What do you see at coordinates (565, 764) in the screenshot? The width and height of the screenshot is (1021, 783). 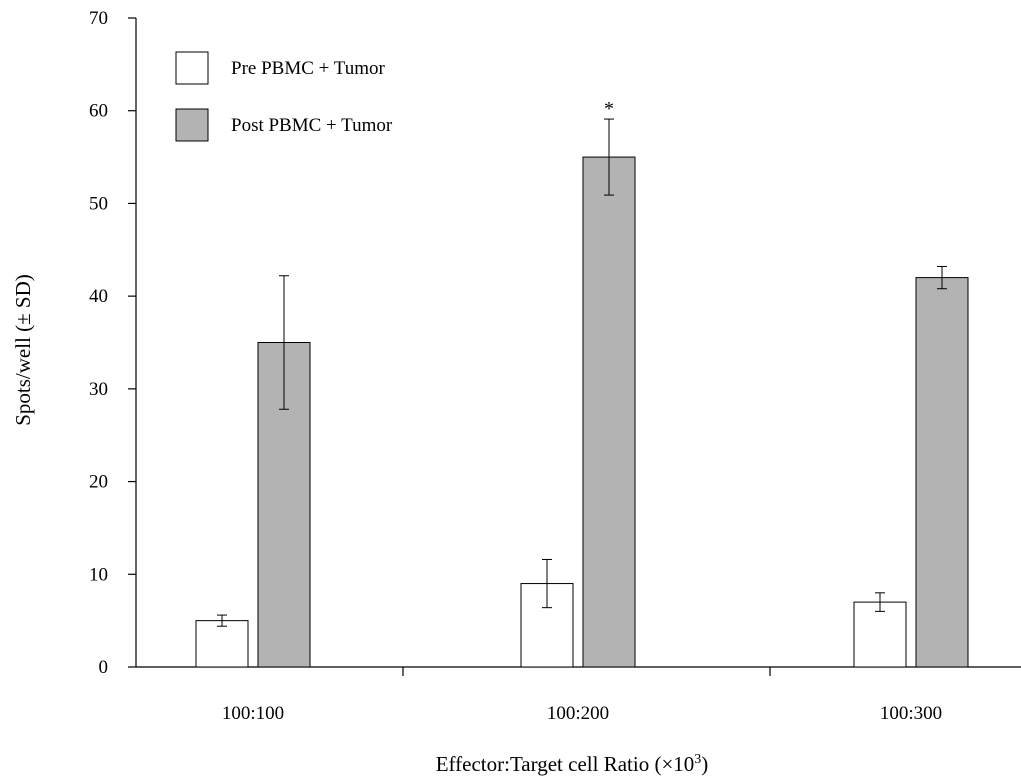 I see `x-axis-title-main: Effector:Target cell Ratio (×10` at bounding box center [565, 764].